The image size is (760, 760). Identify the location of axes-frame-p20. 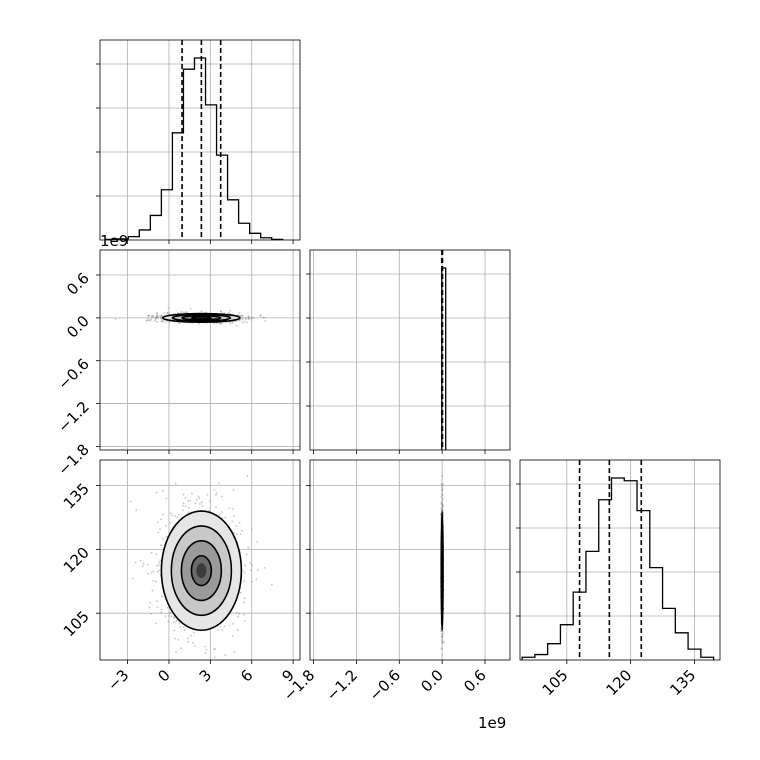
(200, 560).